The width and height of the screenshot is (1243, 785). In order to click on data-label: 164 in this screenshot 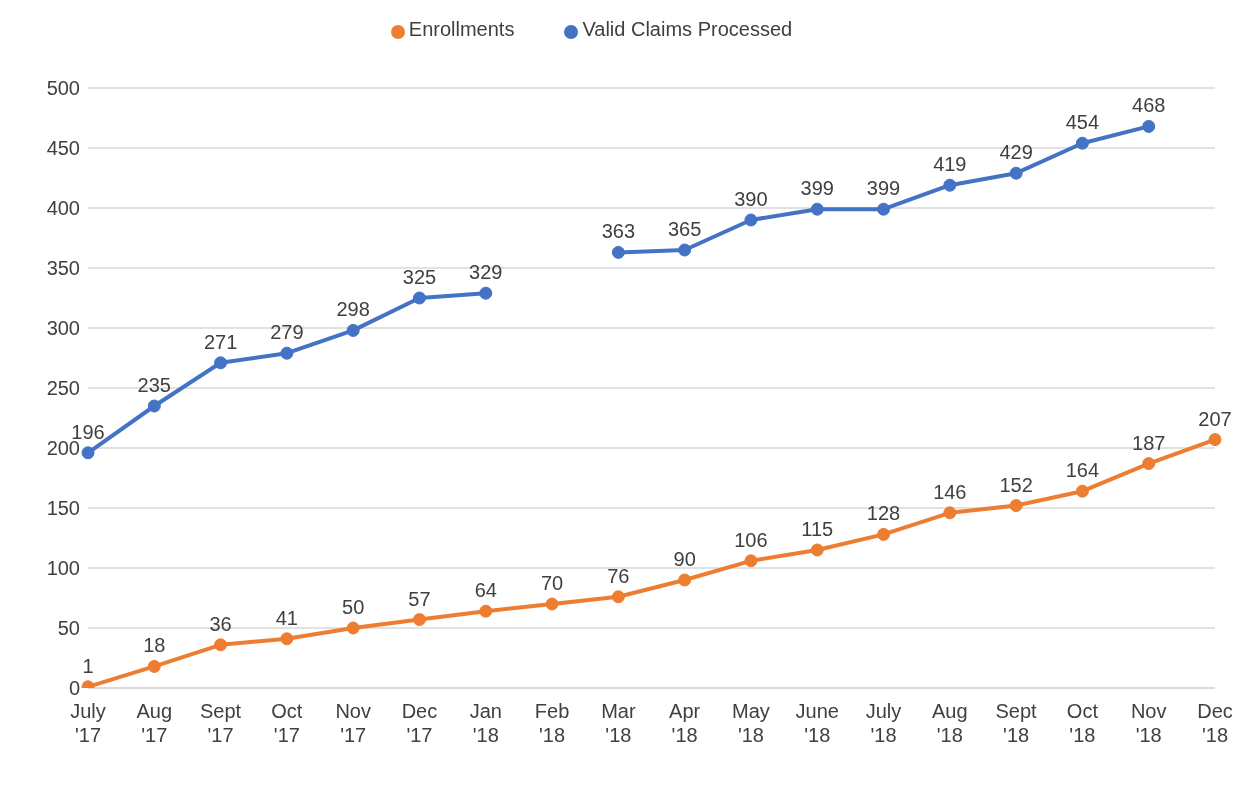, I will do `click(1082, 470)`.